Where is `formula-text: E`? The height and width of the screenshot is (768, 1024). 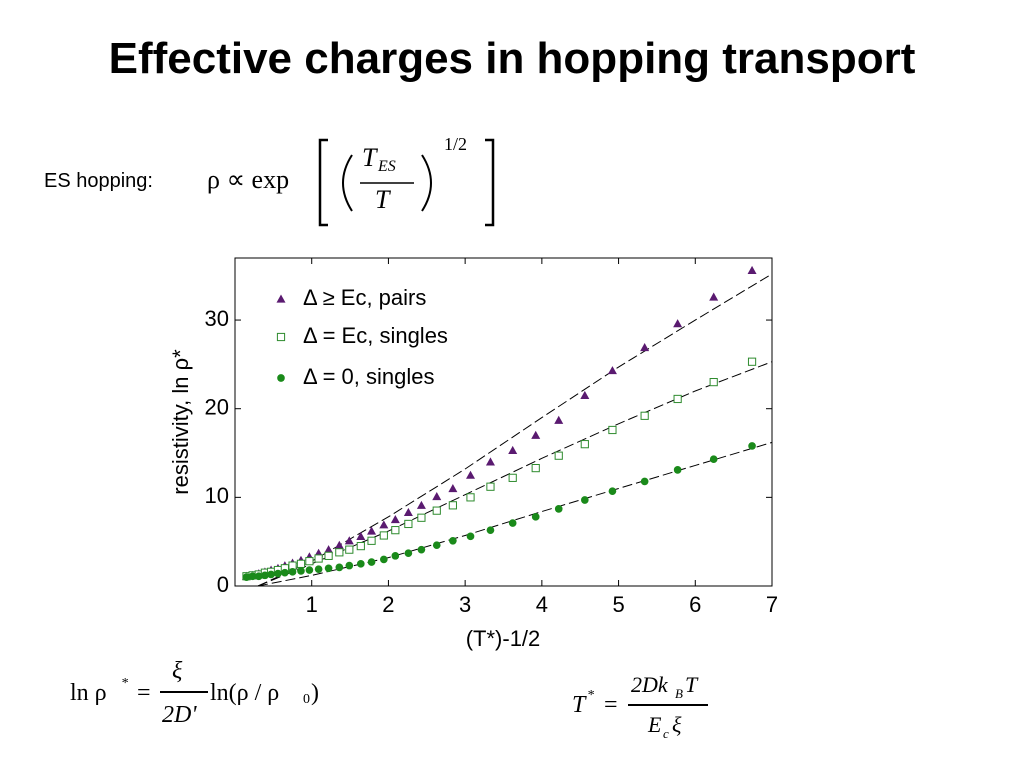 formula-text: E is located at coordinates (655, 724).